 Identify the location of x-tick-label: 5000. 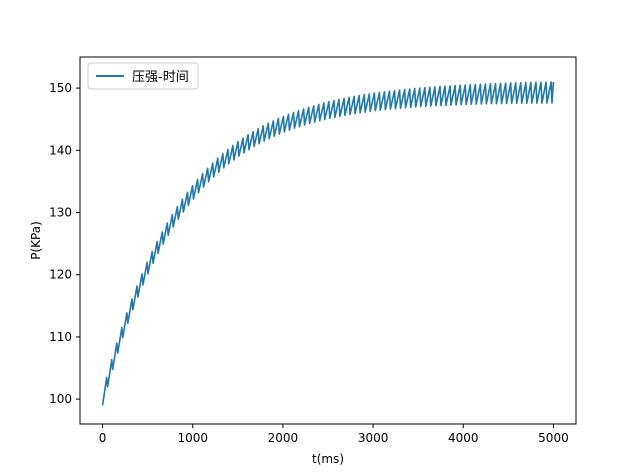
(553, 438).